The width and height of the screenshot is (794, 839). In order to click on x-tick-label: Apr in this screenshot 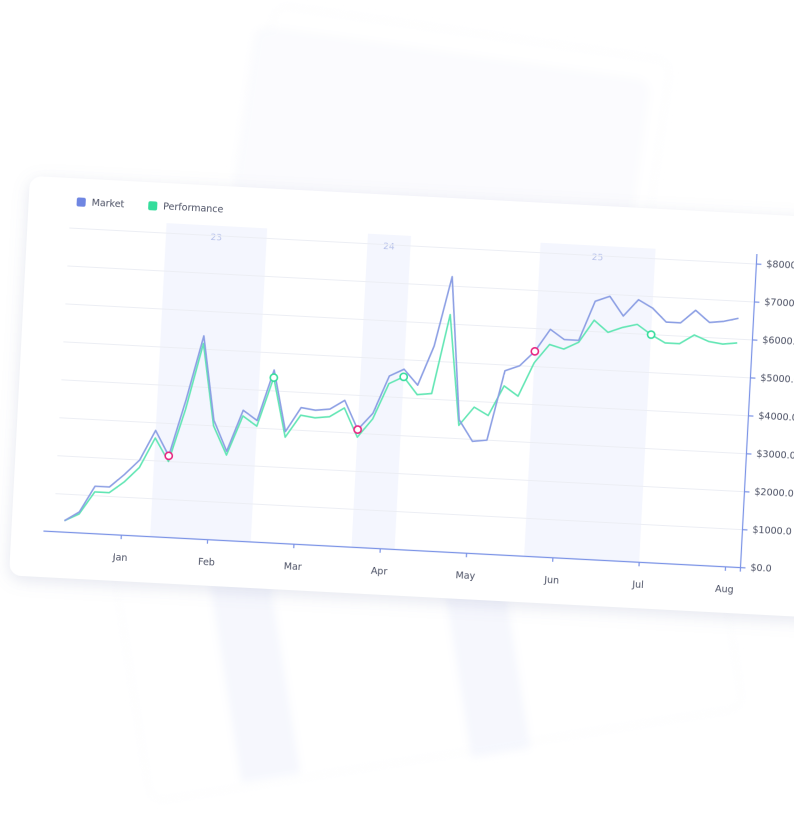, I will do `click(379, 572)`.